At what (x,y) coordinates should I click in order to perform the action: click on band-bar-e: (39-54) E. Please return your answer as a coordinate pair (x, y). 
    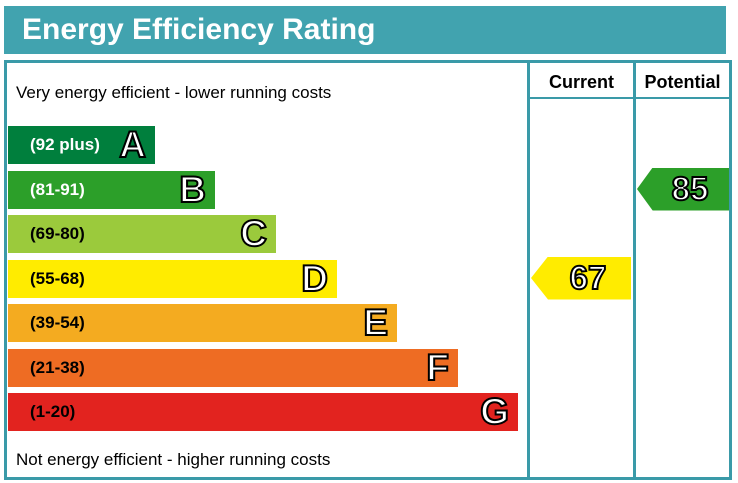
    Looking at the image, I should click on (202, 322).